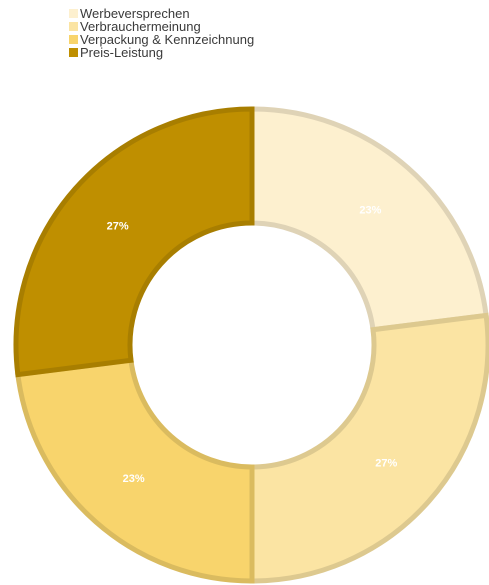 This screenshot has height=585, width=489. Describe the element at coordinates (140, 26) in the screenshot. I see `legend-label: Verbrauchermeinung` at that location.